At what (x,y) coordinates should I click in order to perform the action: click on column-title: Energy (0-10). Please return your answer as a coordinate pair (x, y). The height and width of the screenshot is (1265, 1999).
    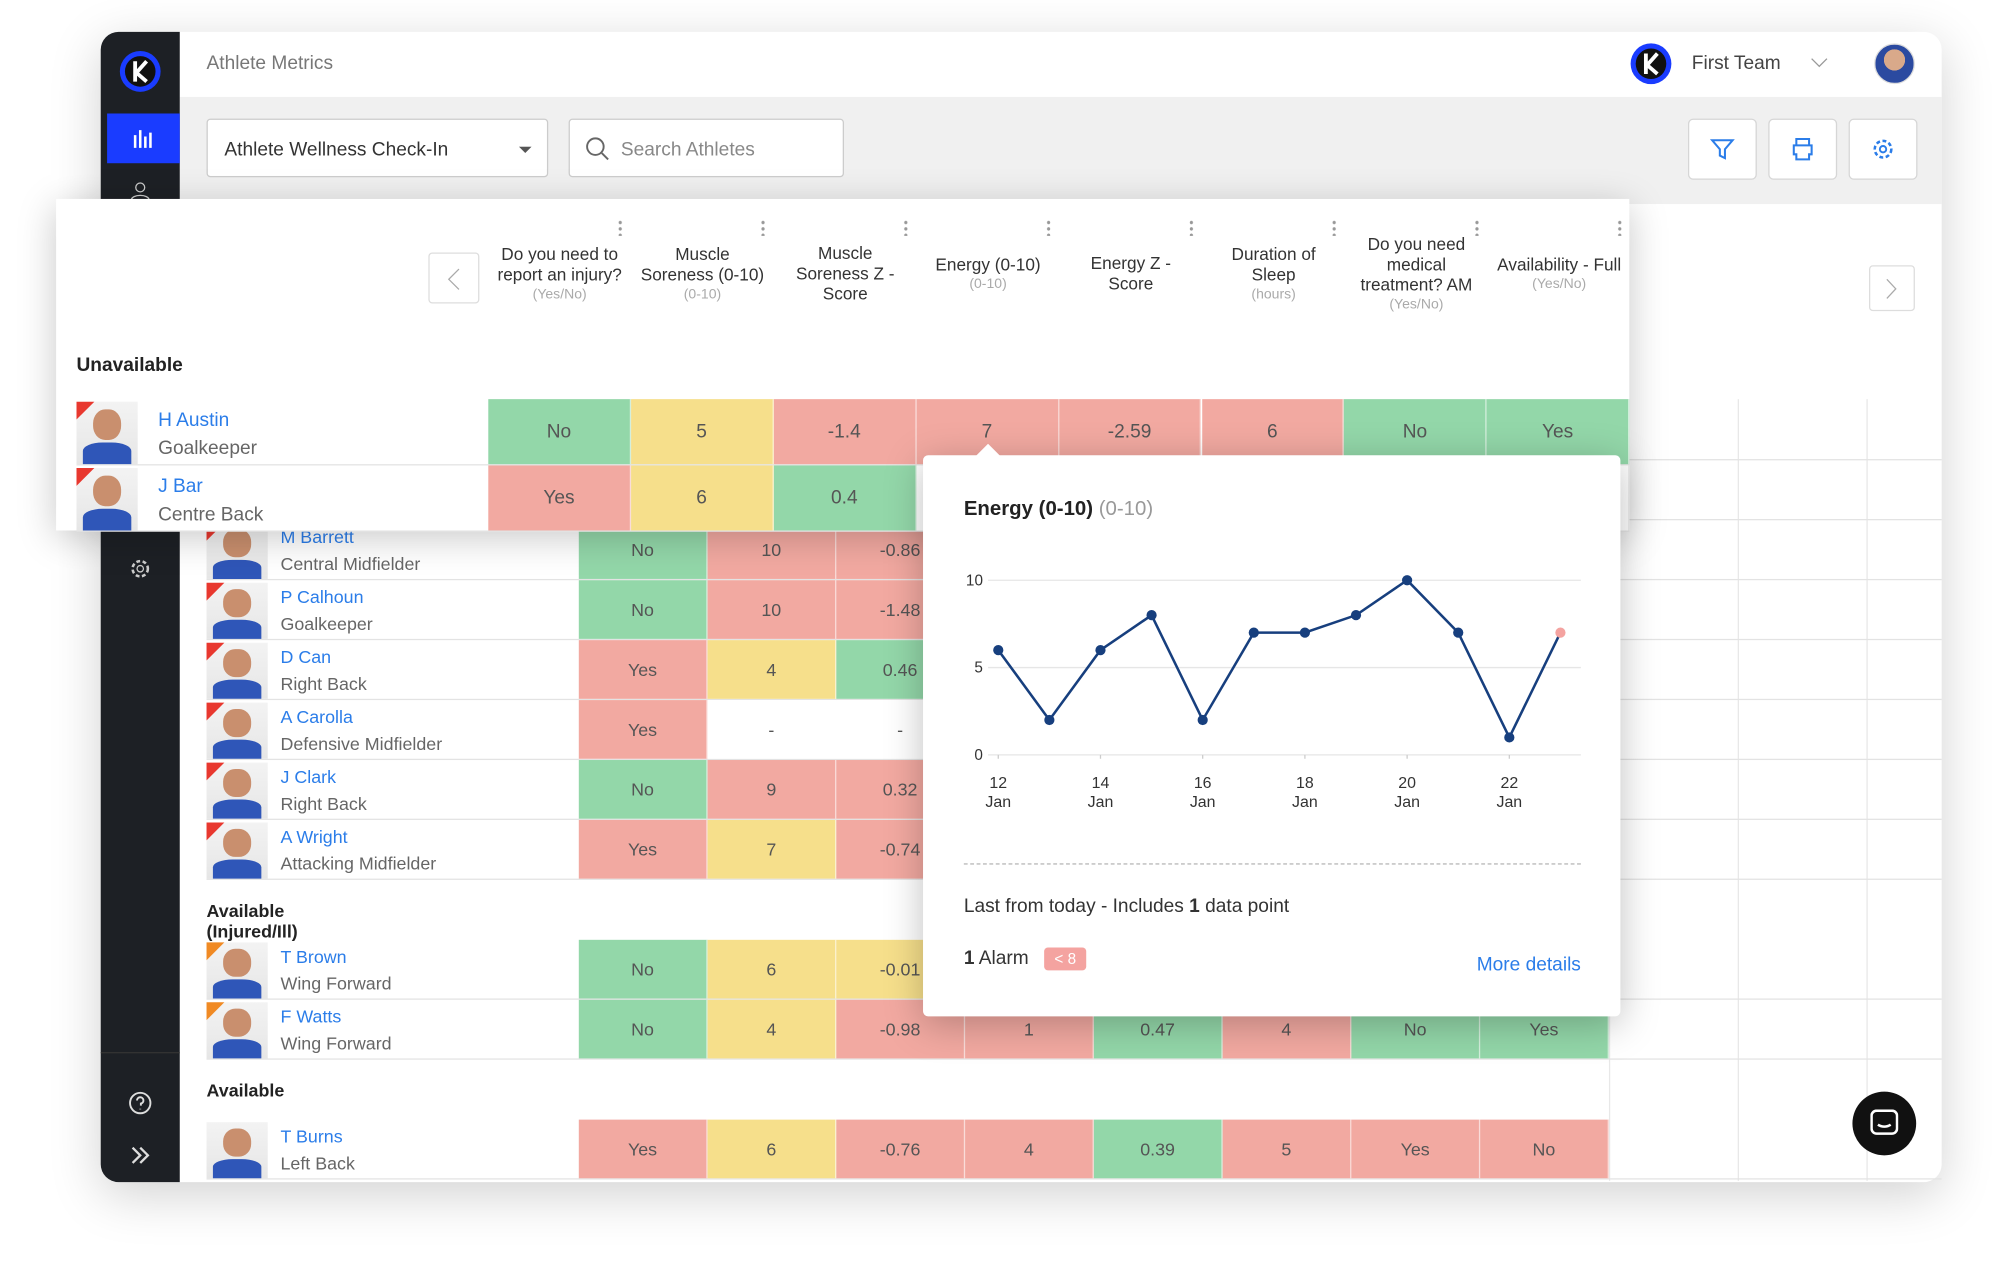
    Looking at the image, I should click on (988, 264).